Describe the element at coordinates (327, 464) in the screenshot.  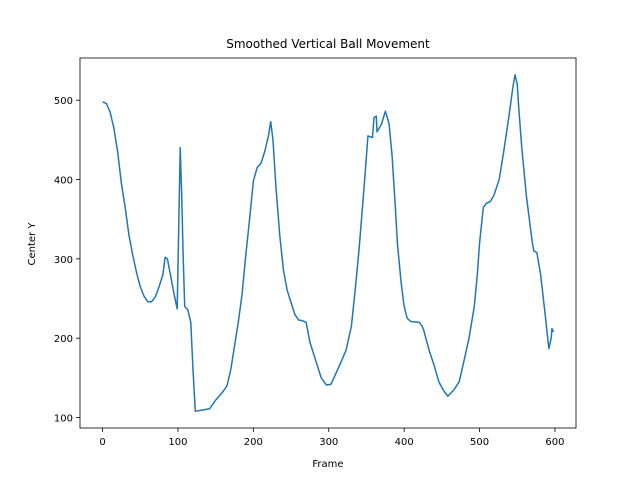
I see `x-axis-label: Frame` at that location.